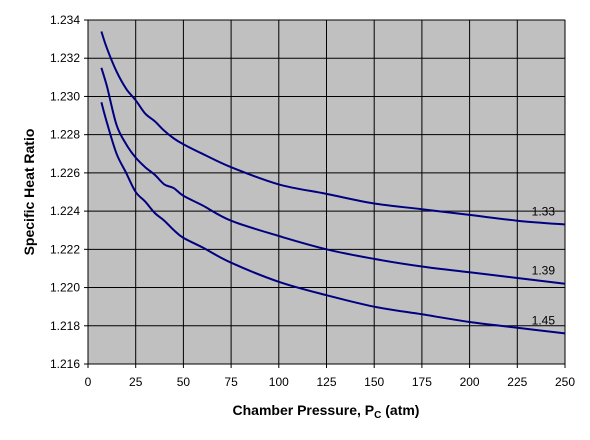  I want to click on y-tick-label: 1.232, so click(65, 58).